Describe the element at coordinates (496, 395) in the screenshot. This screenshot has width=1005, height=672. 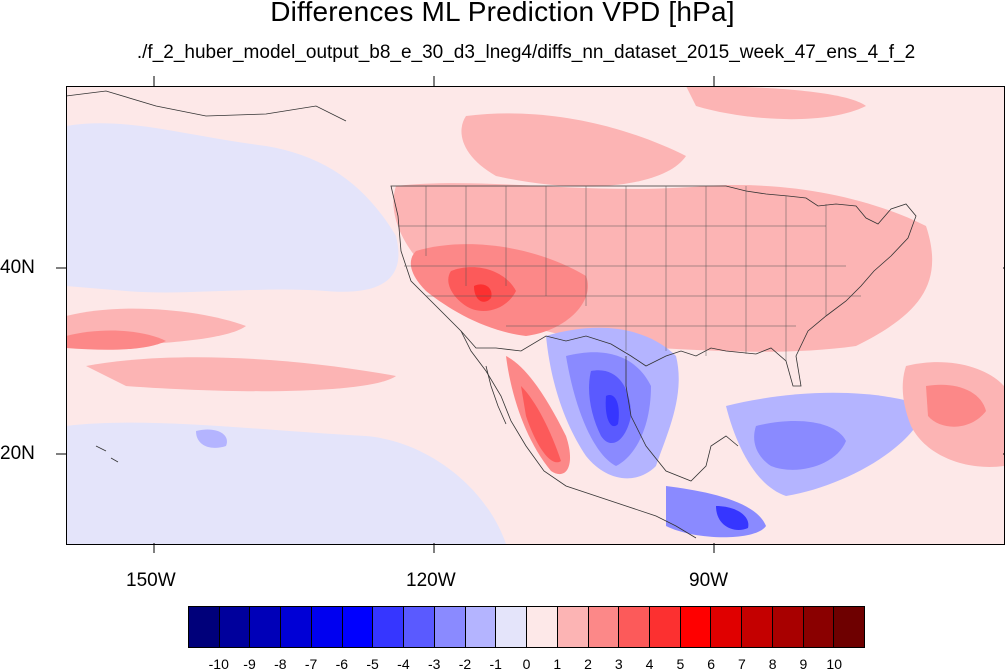
I see `baja-peninsula` at that location.